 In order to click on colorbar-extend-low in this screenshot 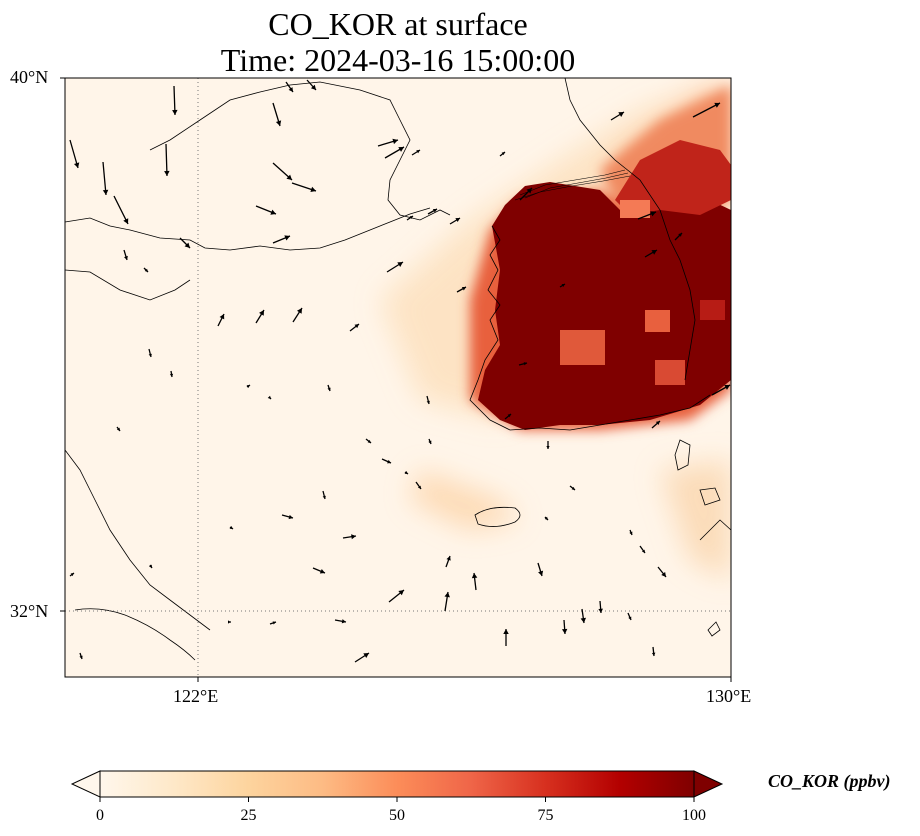, I will do `click(85, 784)`.